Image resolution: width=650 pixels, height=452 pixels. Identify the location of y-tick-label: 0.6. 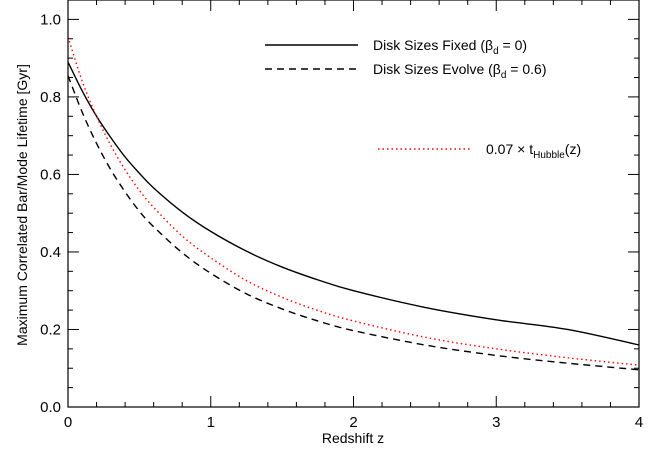
(50, 174).